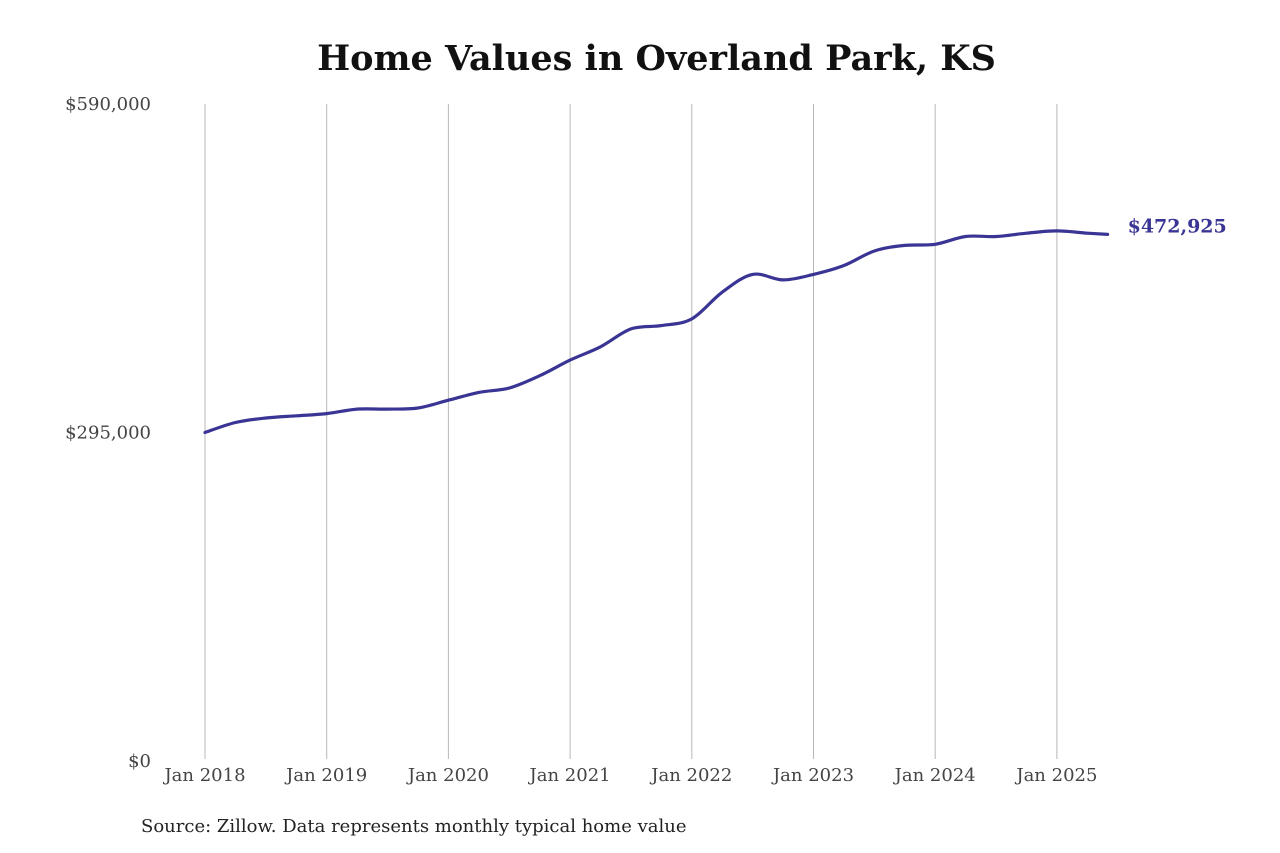  What do you see at coordinates (934, 775) in the screenshot?
I see `x-tick-label: Jan 2024` at bounding box center [934, 775].